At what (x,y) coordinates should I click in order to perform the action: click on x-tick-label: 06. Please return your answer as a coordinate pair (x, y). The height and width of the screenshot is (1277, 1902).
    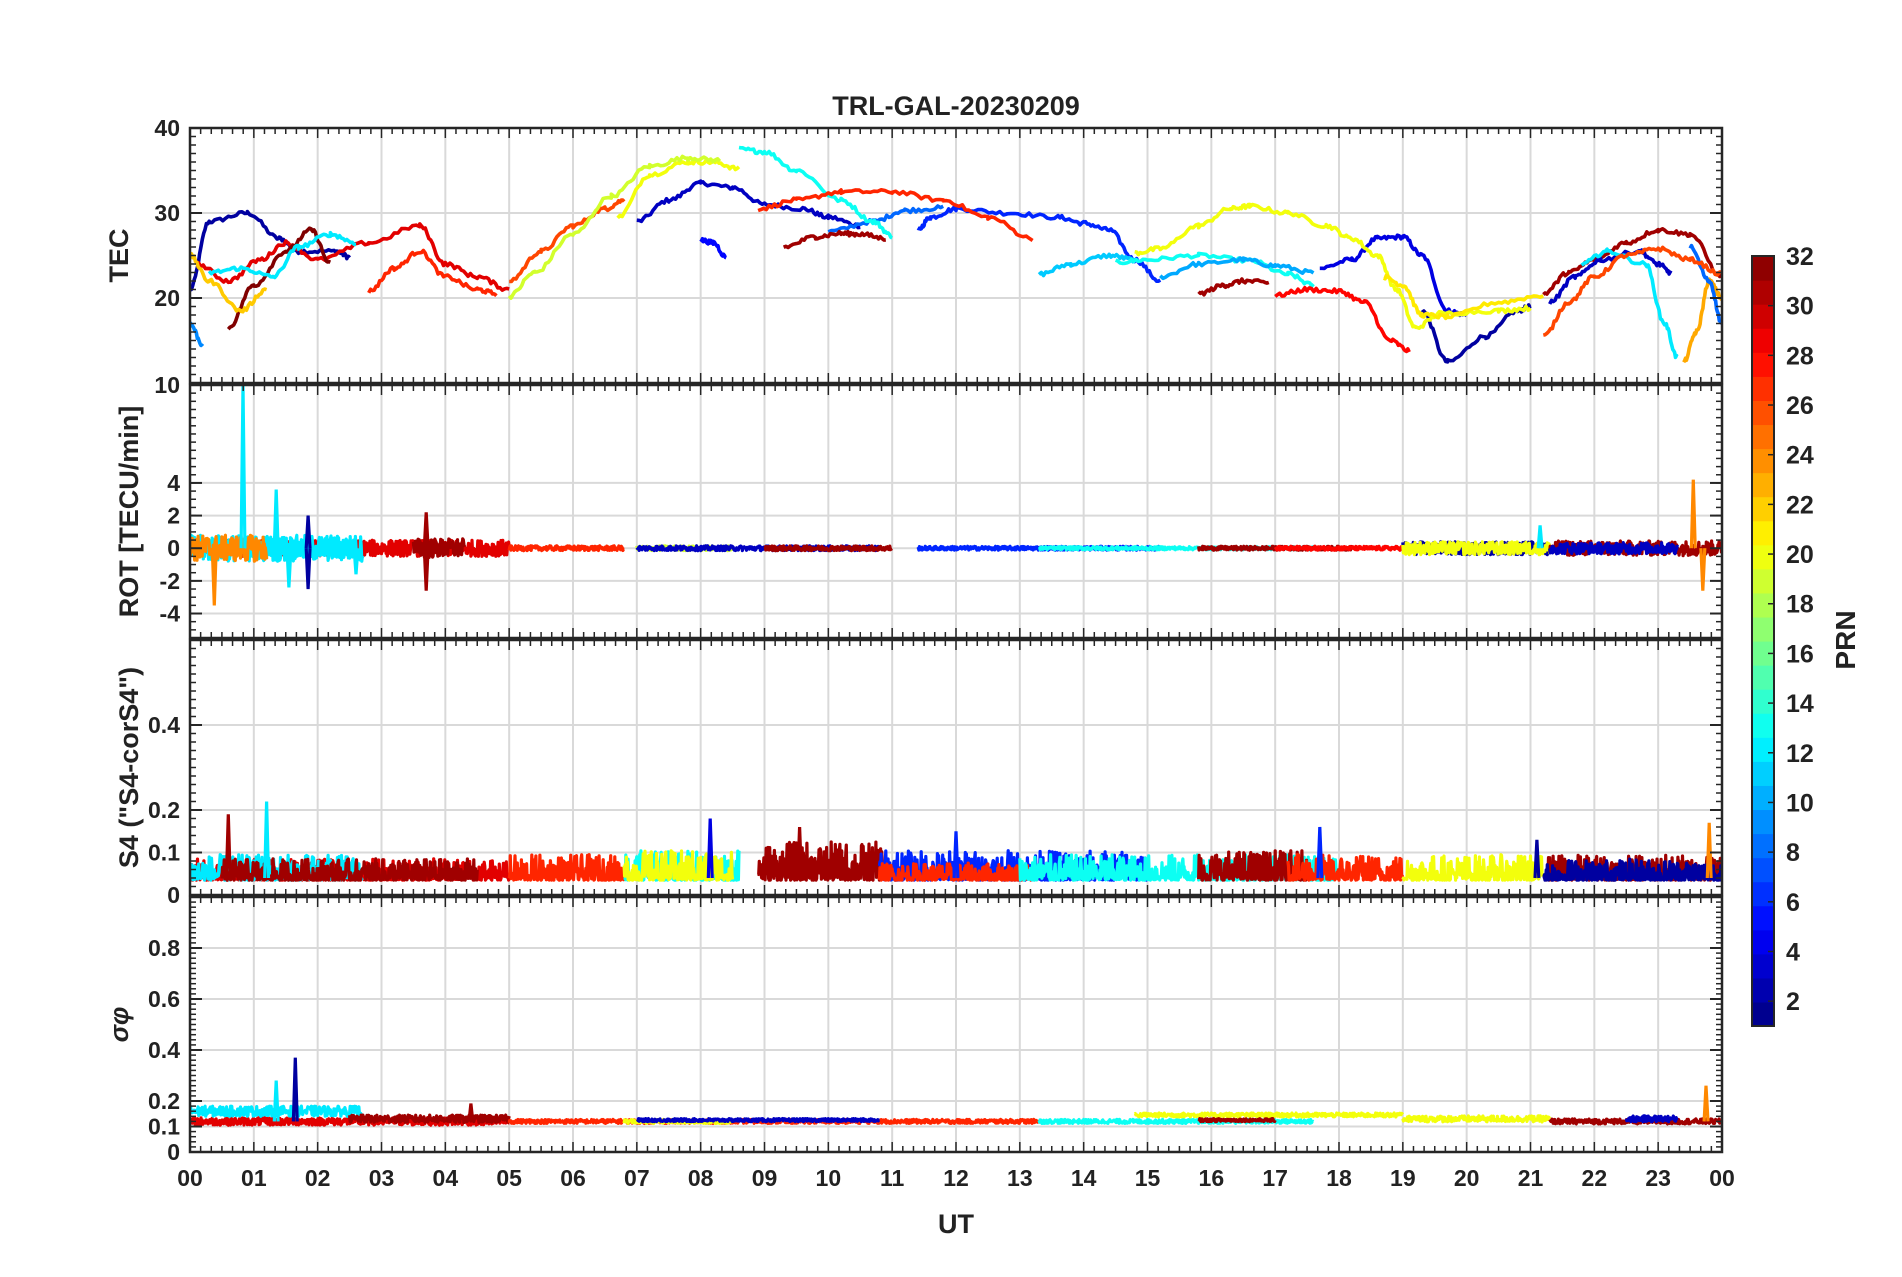
    Looking at the image, I should click on (573, 1178).